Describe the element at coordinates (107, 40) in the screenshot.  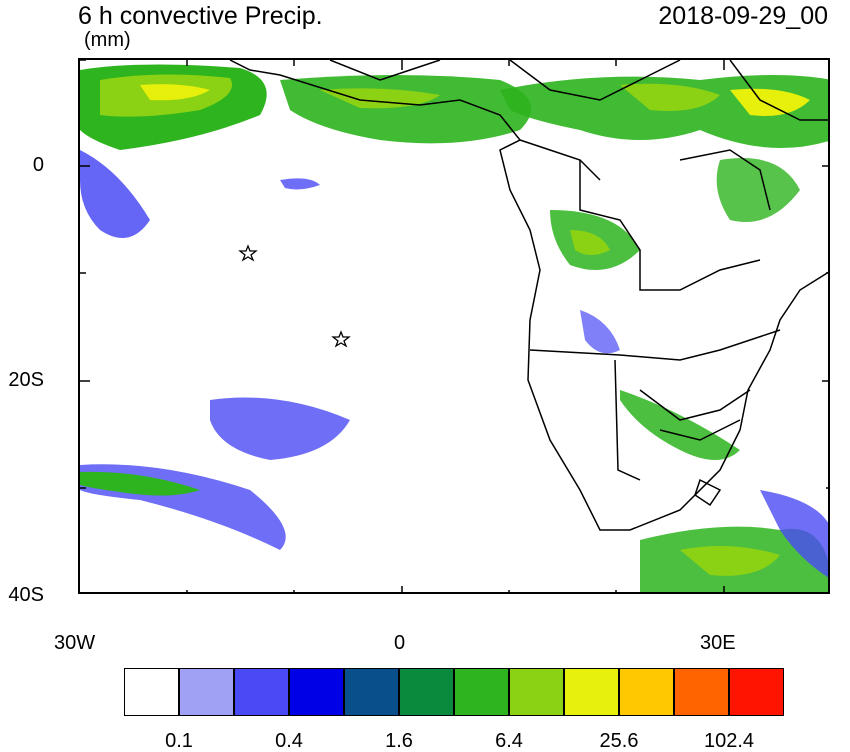
I see `units-label: (mm)` at that location.